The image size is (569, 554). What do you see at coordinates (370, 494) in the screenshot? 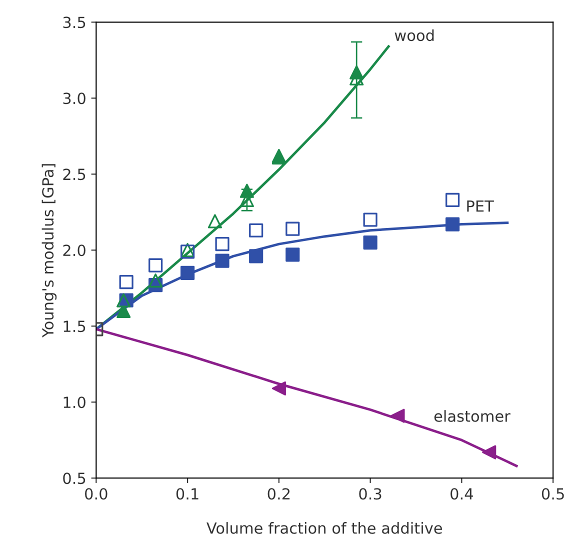
I see `x-tick-label: 0.3` at bounding box center [370, 494].